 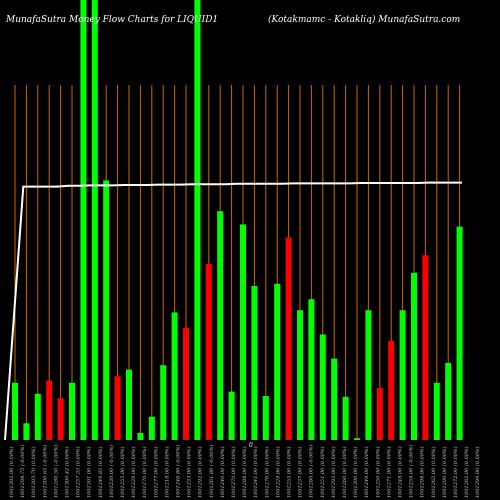 What do you see at coordinates (155, 472) in the screenshot?
I see `x-tick-label: 1001277.00 (0.00%)` at bounding box center [155, 472].